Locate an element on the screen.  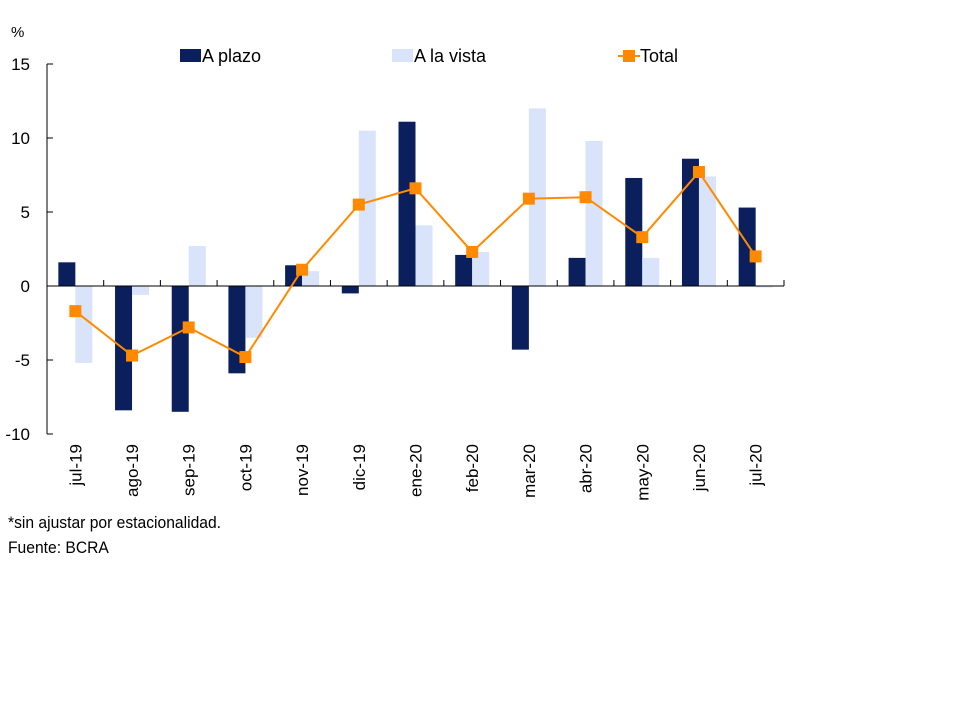
y-tick-label: 5 is located at coordinates (25, 212).